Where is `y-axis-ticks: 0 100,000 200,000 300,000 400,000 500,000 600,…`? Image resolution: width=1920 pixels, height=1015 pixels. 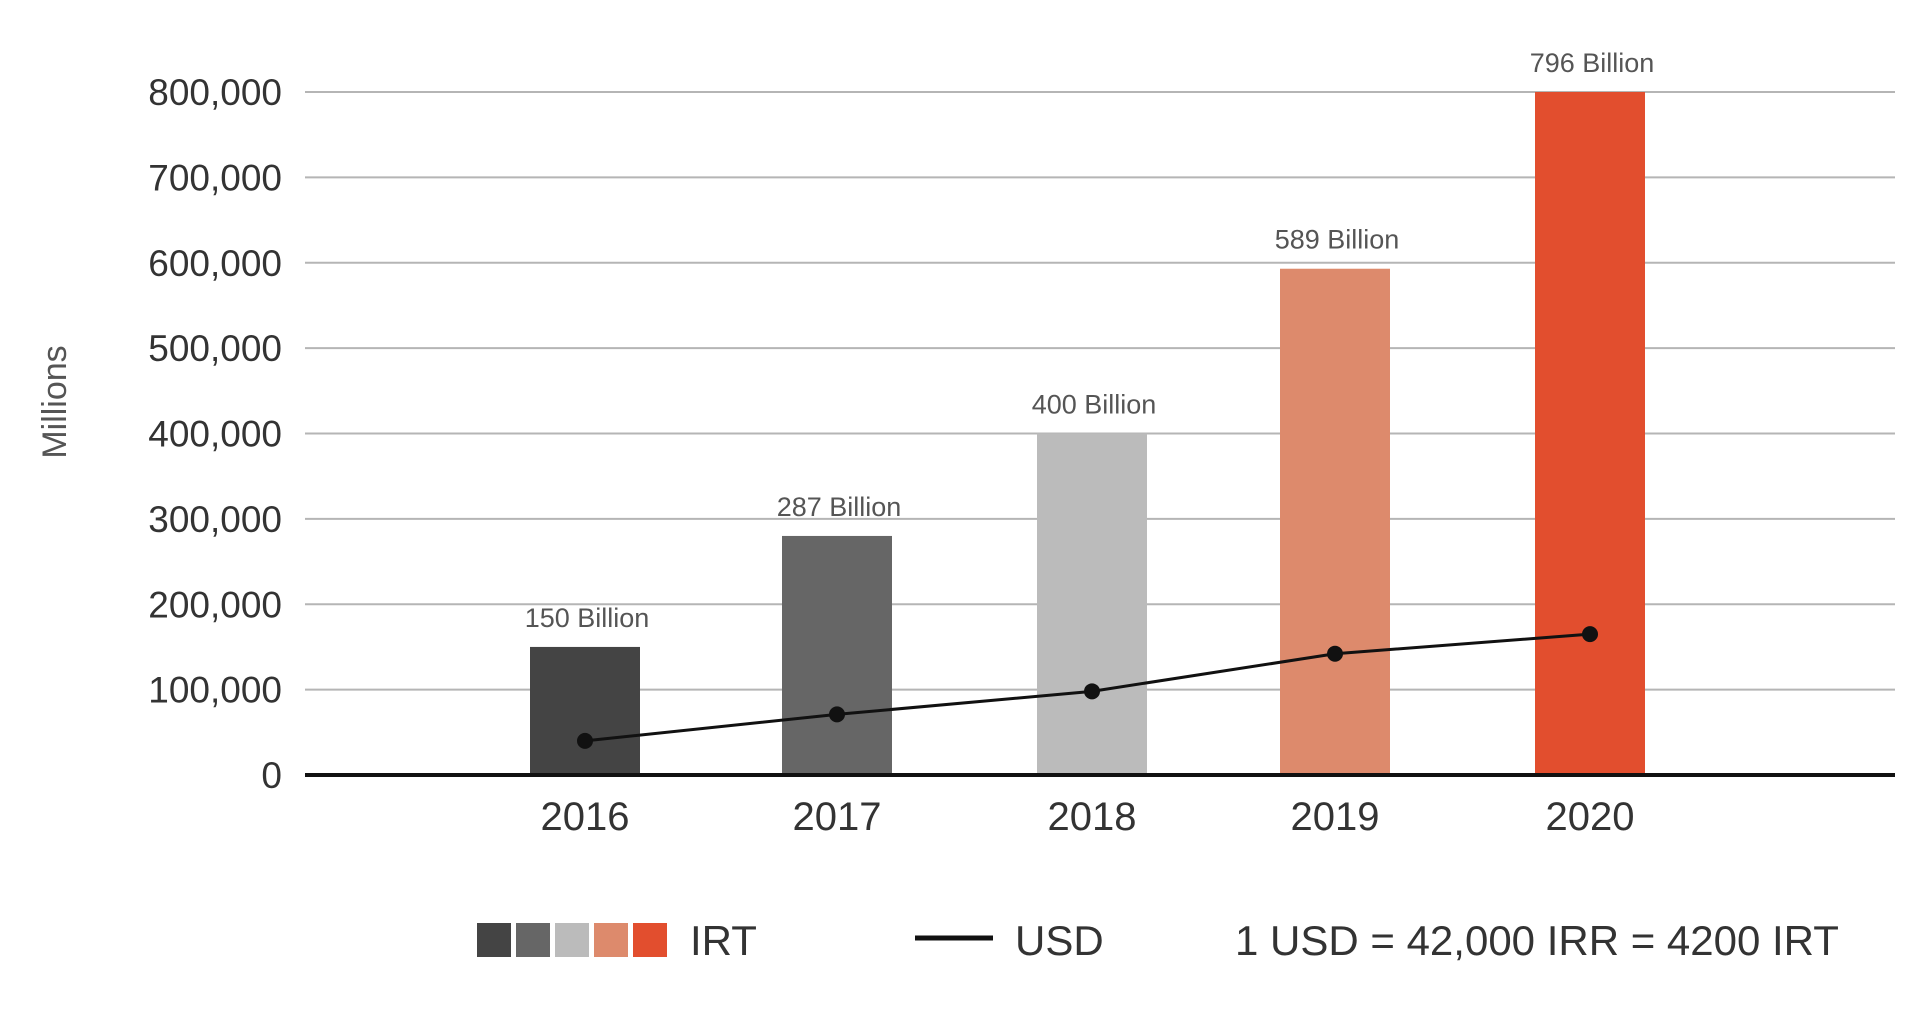
y-axis-ticks: 0 100,000 200,000 300,000 400,000 500,000 600,… is located at coordinates (215, 434).